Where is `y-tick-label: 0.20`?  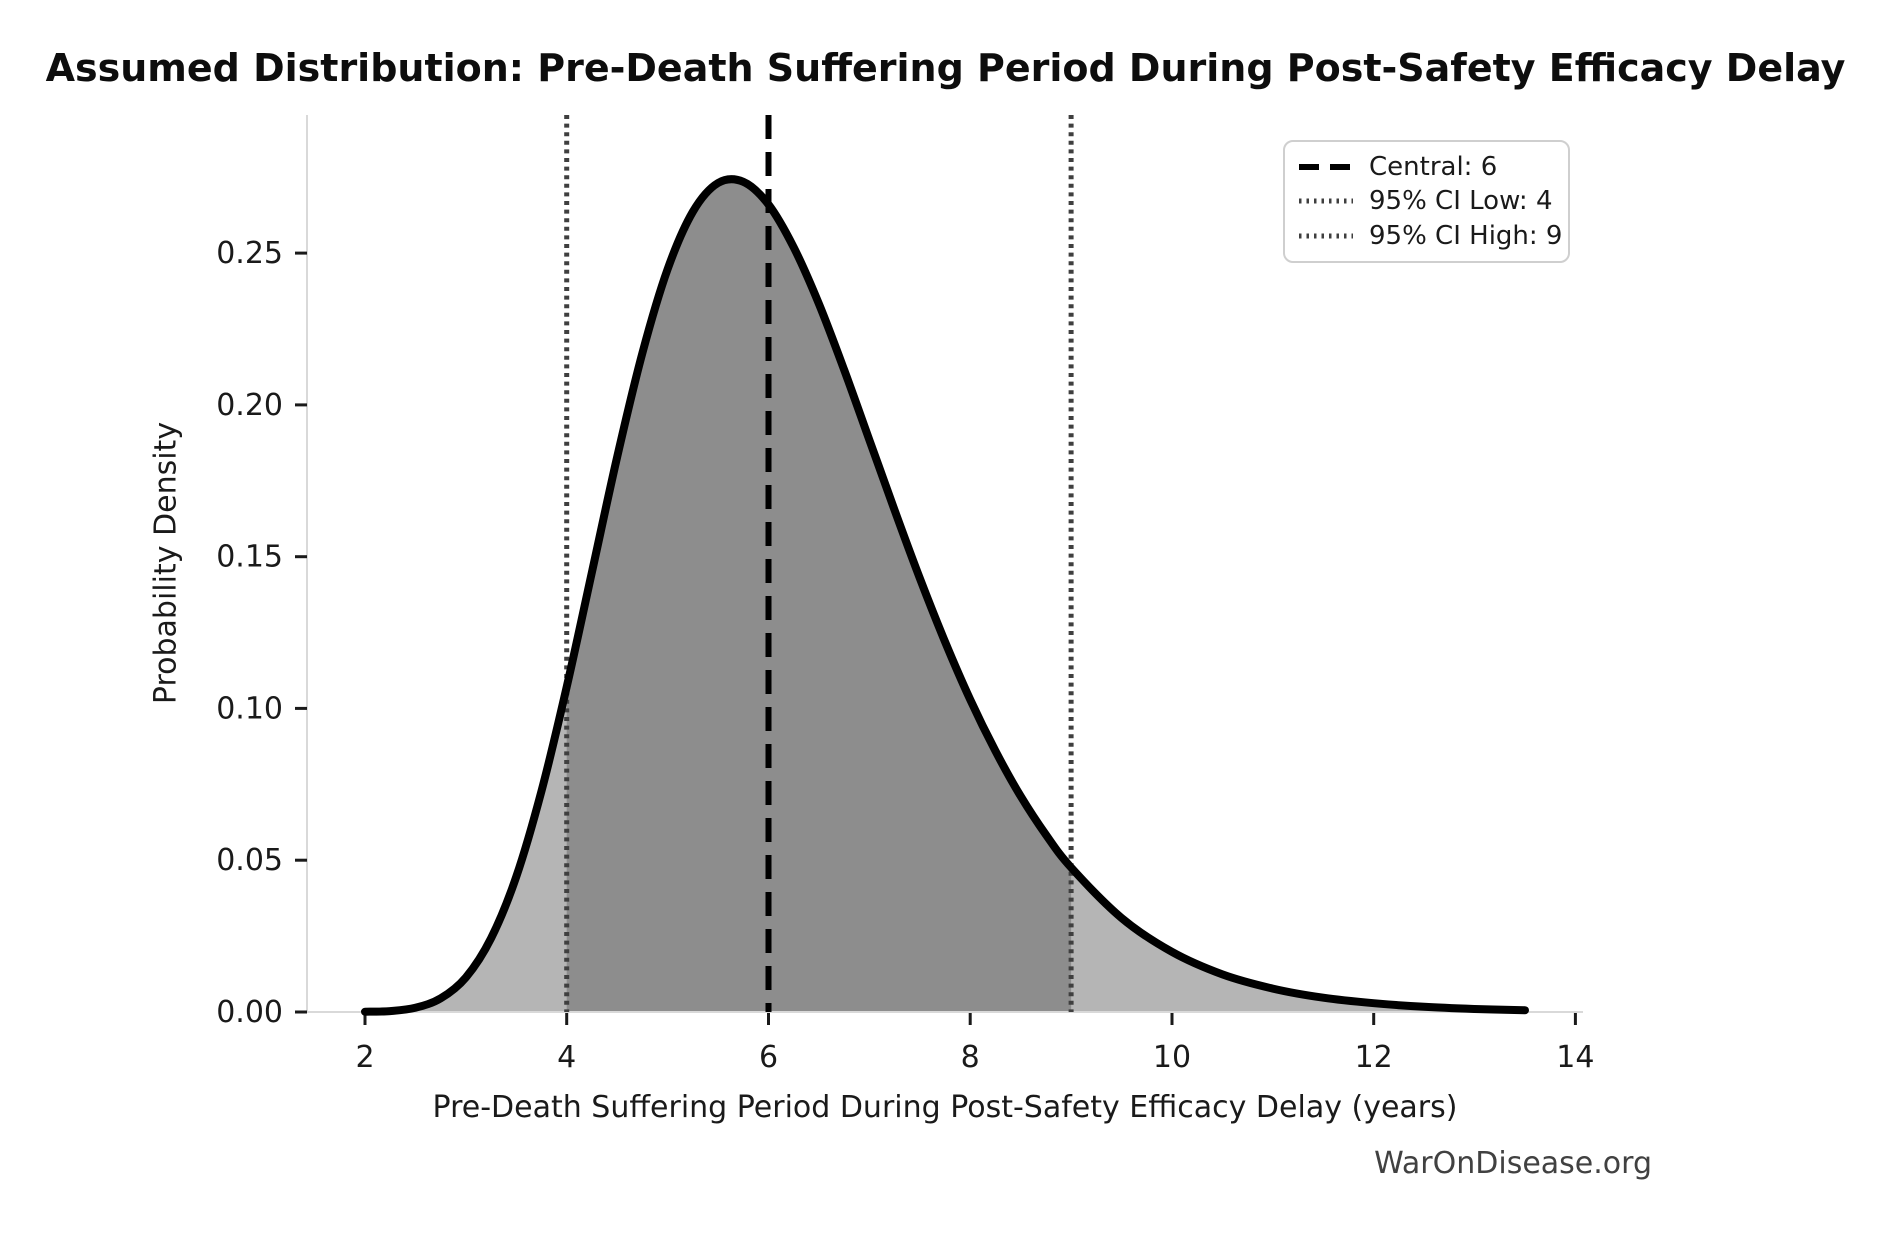
y-tick-label: 0.20 is located at coordinates (249, 405).